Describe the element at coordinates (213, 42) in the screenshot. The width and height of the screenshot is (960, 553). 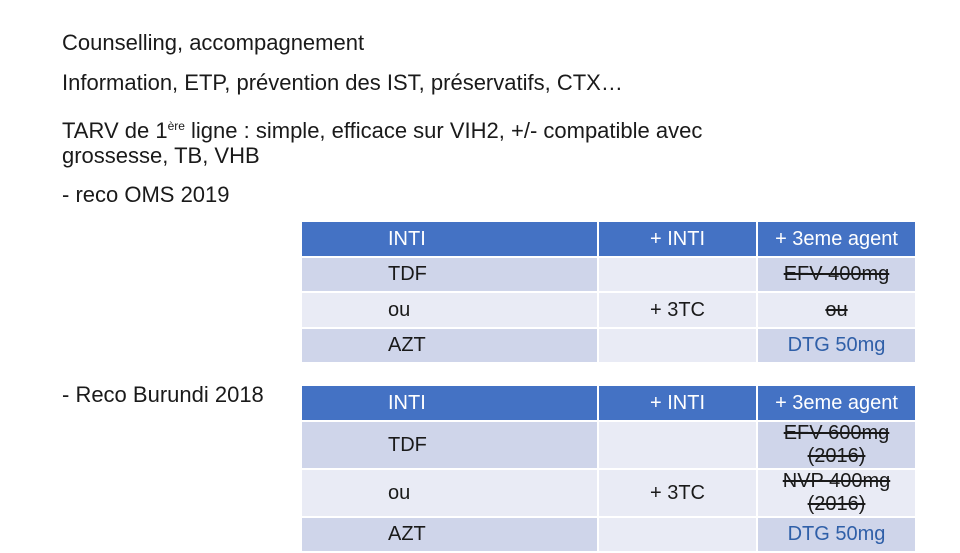
I see `text-line-counselling: Counselling, accompagnement` at that location.